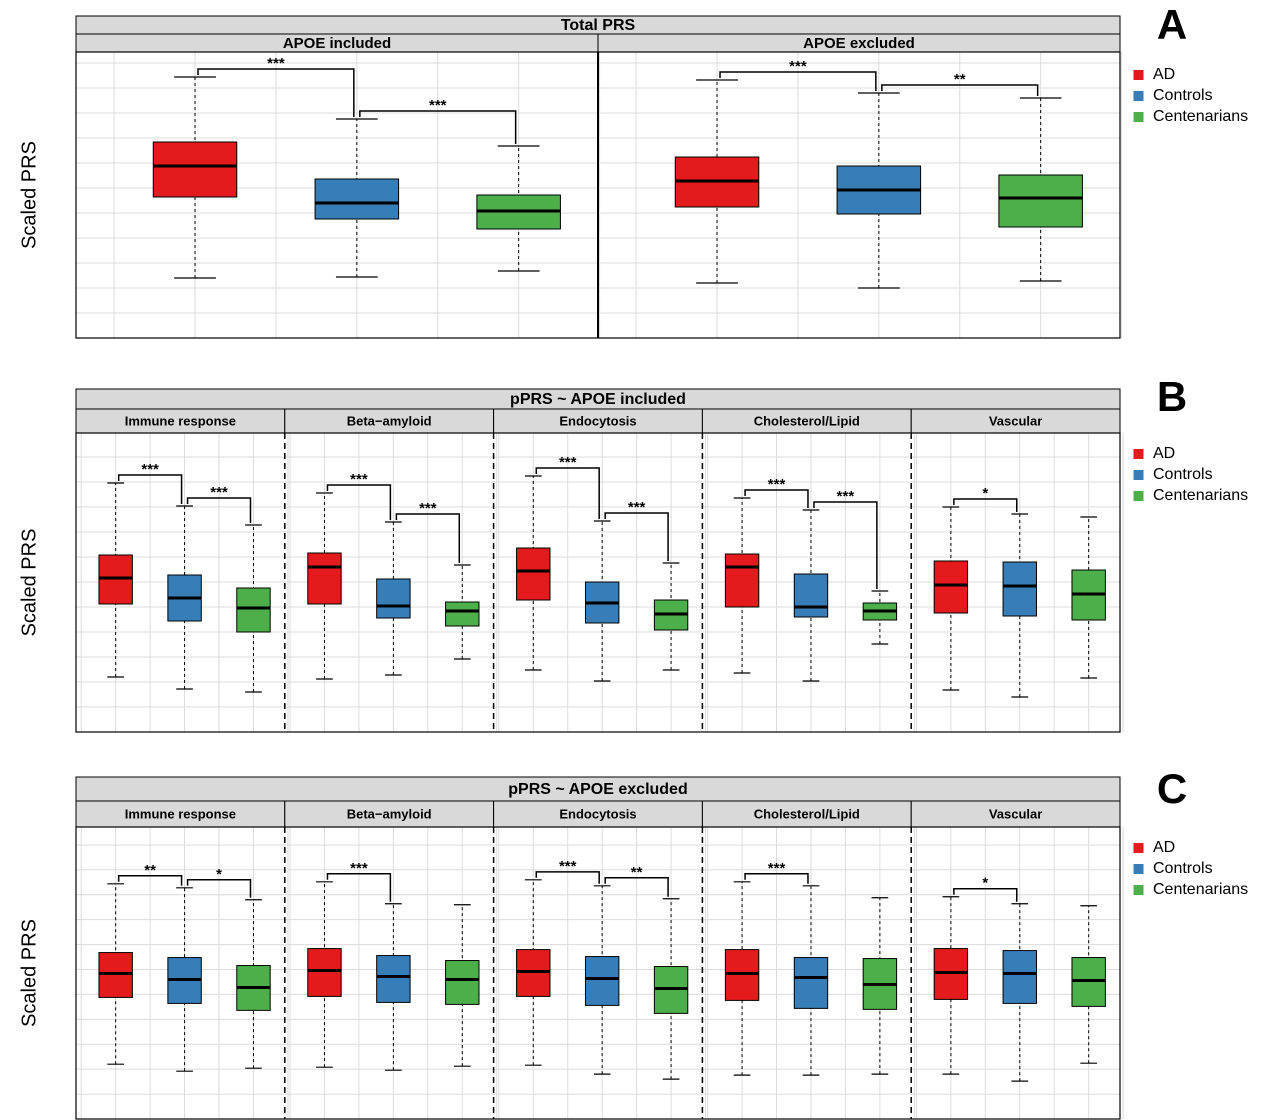 Image resolution: width=1268 pixels, height=1120 pixels. Describe the element at coordinates (1172, 396) in the screenshot. I see `panel-letter: B` at that location.